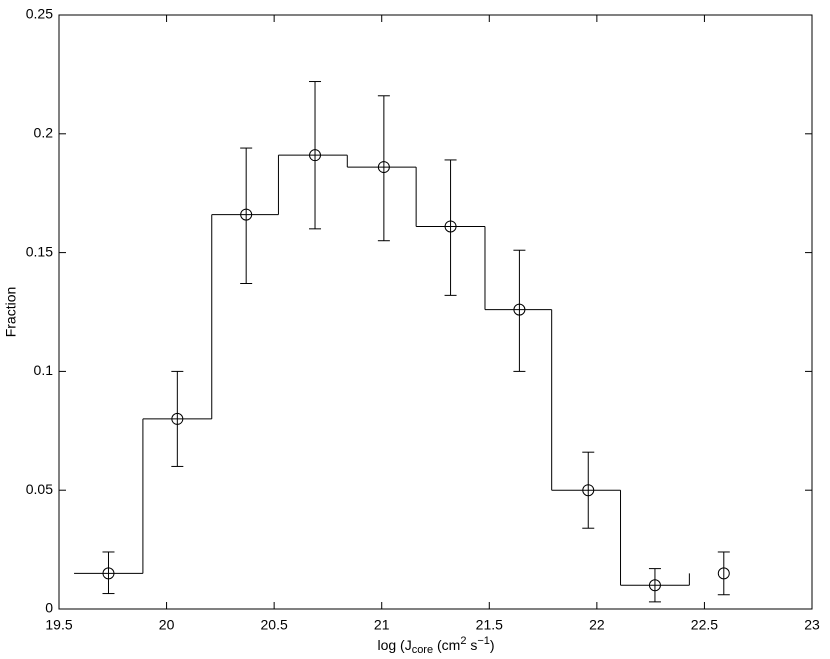 This screenshot has height=659, width=830. I want to click on y-tick-label: 0.25, so click(39, 14).